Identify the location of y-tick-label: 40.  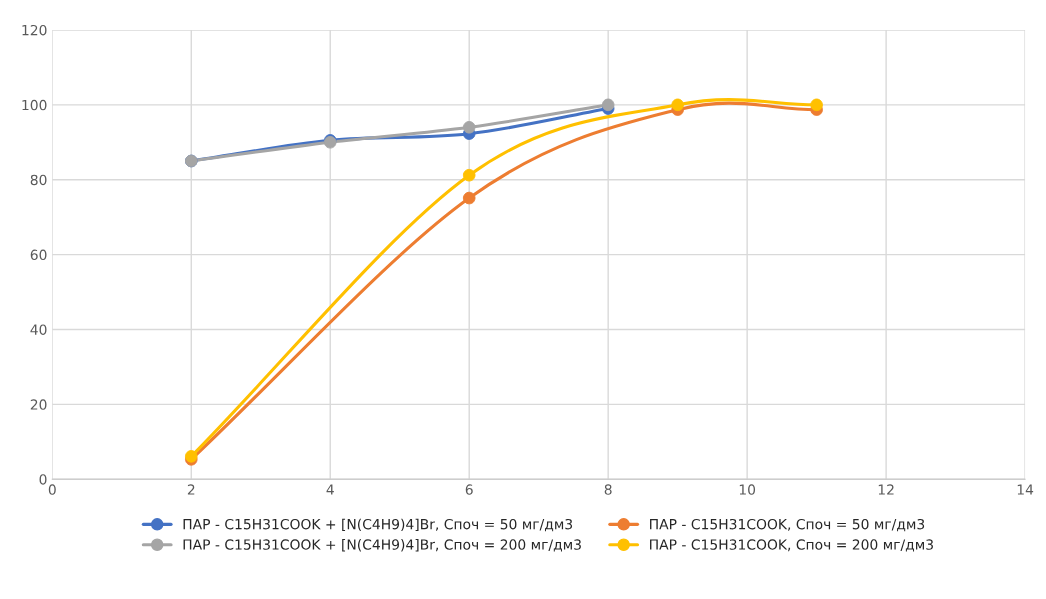
(38, 329).